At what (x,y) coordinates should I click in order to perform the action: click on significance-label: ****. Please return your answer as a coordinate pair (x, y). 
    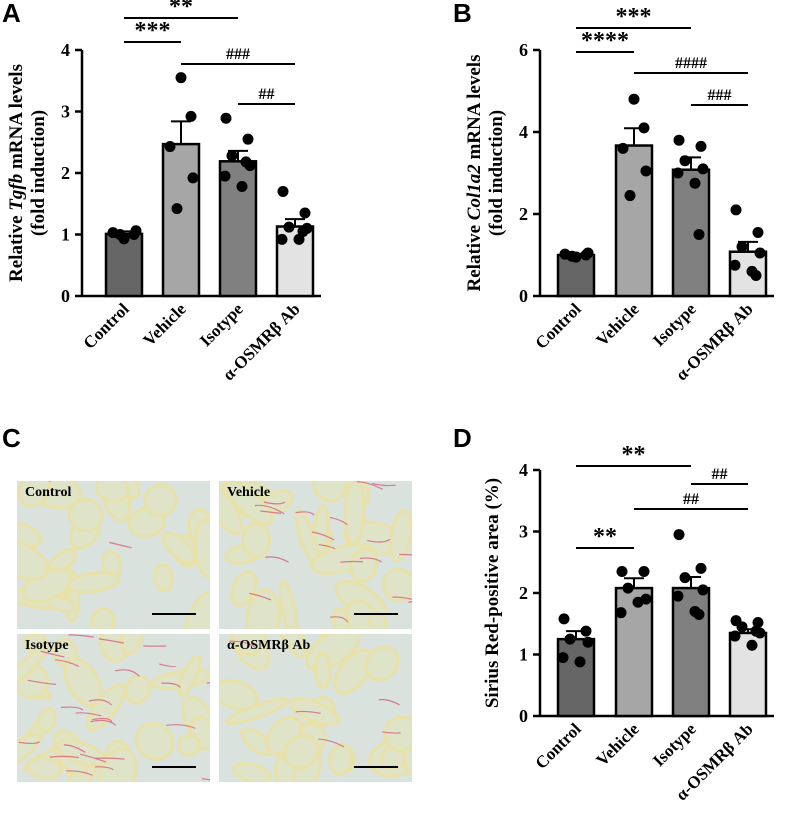
    Looking at the image, I should click on (605, 41).